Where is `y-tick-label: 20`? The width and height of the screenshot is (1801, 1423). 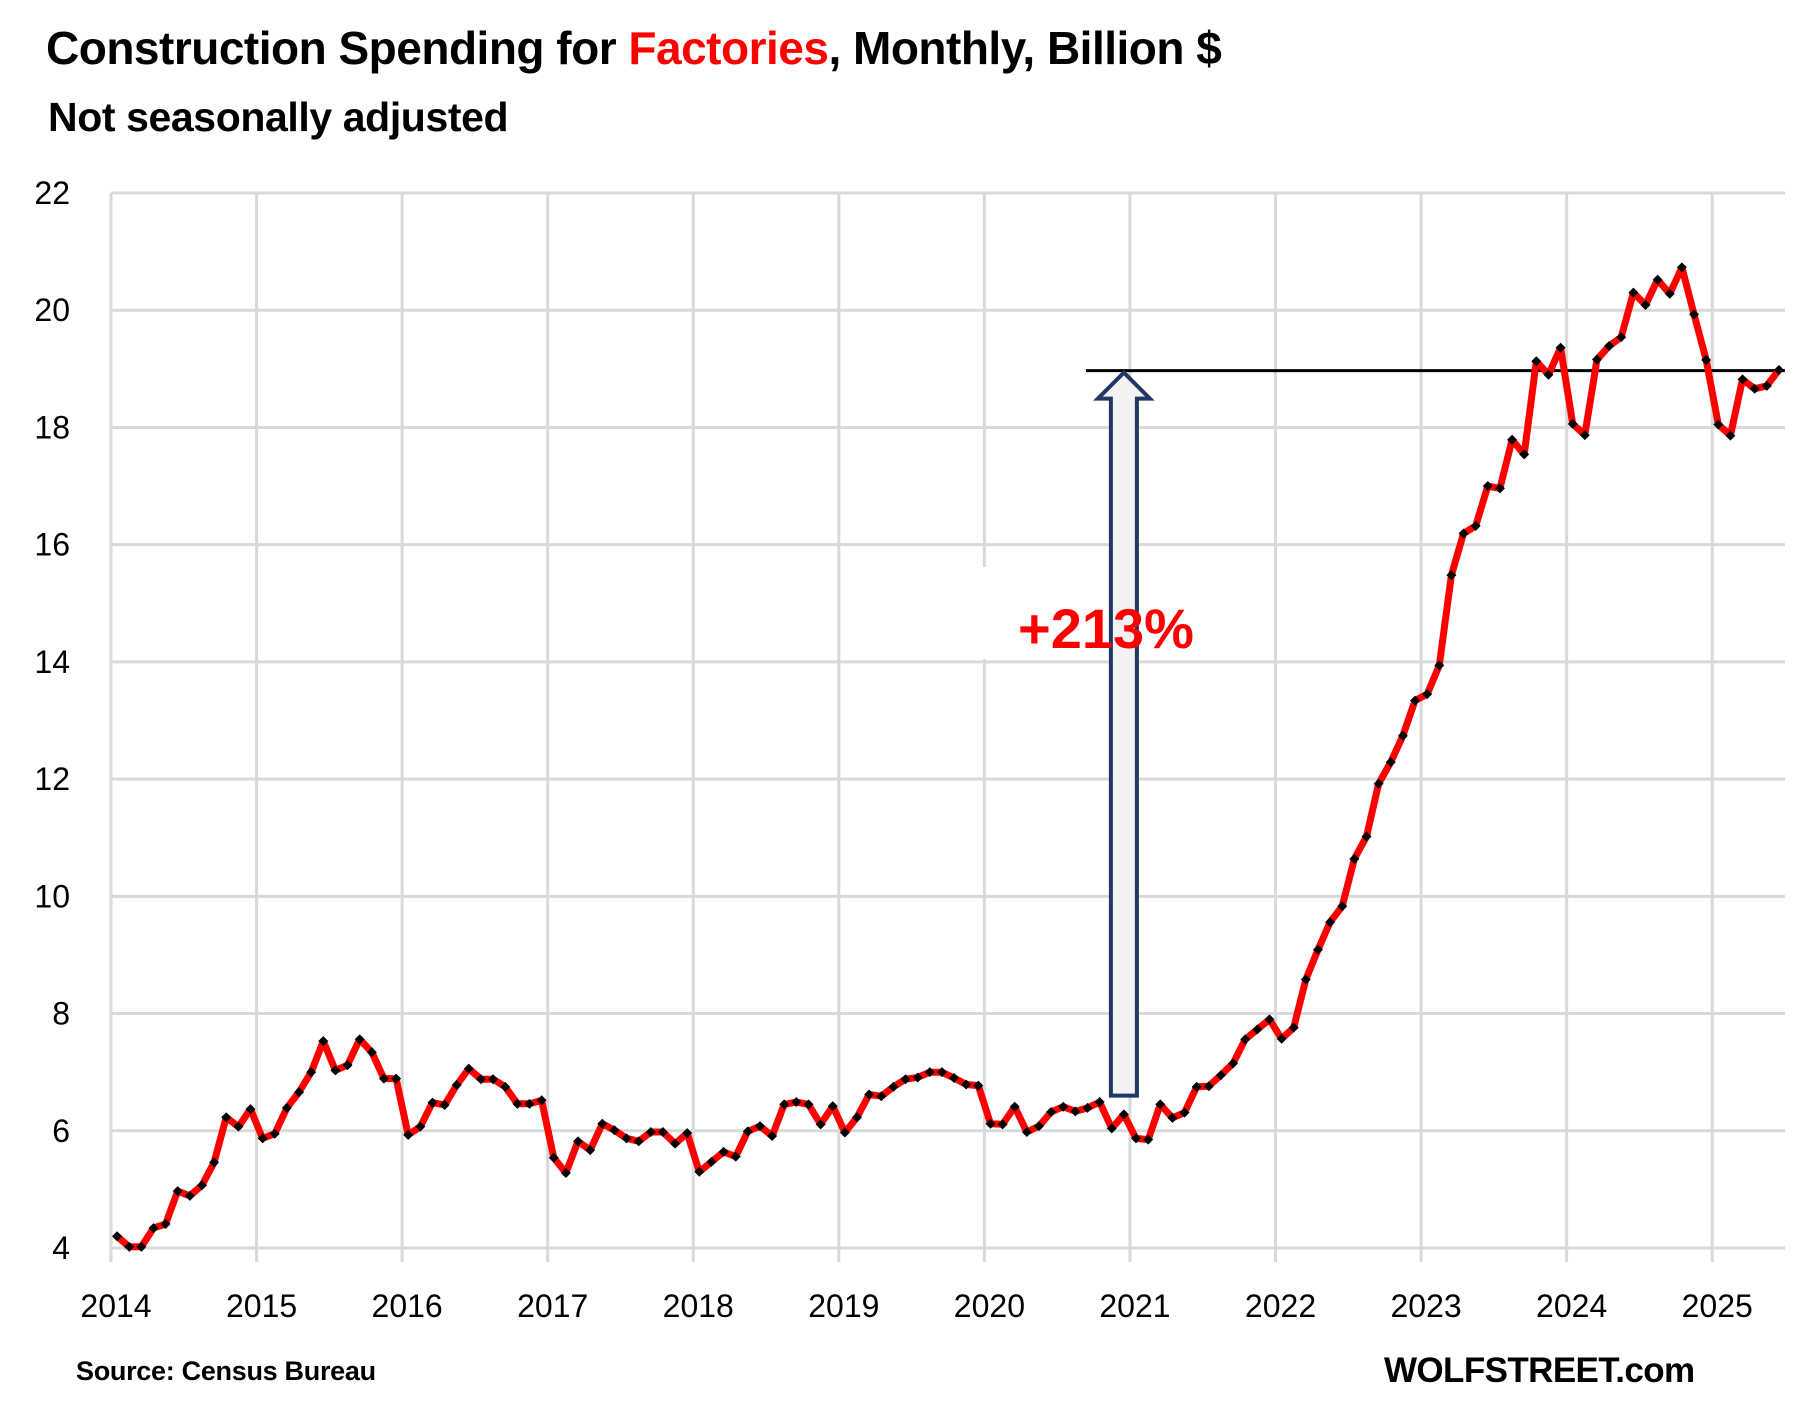
y-tick-label: 20 is located at coordinates (52, 310).